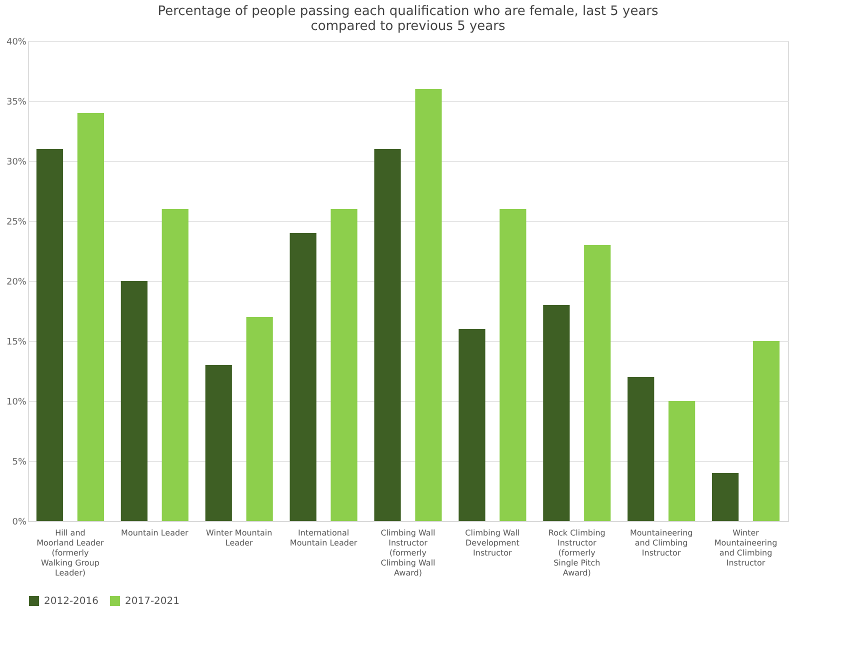 This screenshot has width=844, height=649. What do you see at coordinates (408, 19) in the screenshot?
I see `chart-title: Percentage of people passing each qualification who are female, last 5 years compared to previous 5 years` at bounding box center [408, 19].